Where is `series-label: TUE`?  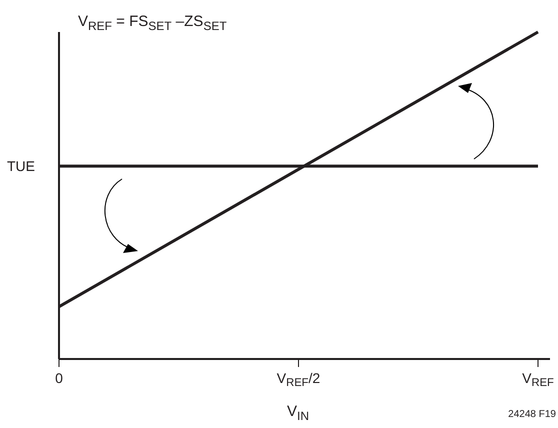
series-label: TUE is located at coordinates (21, 166).